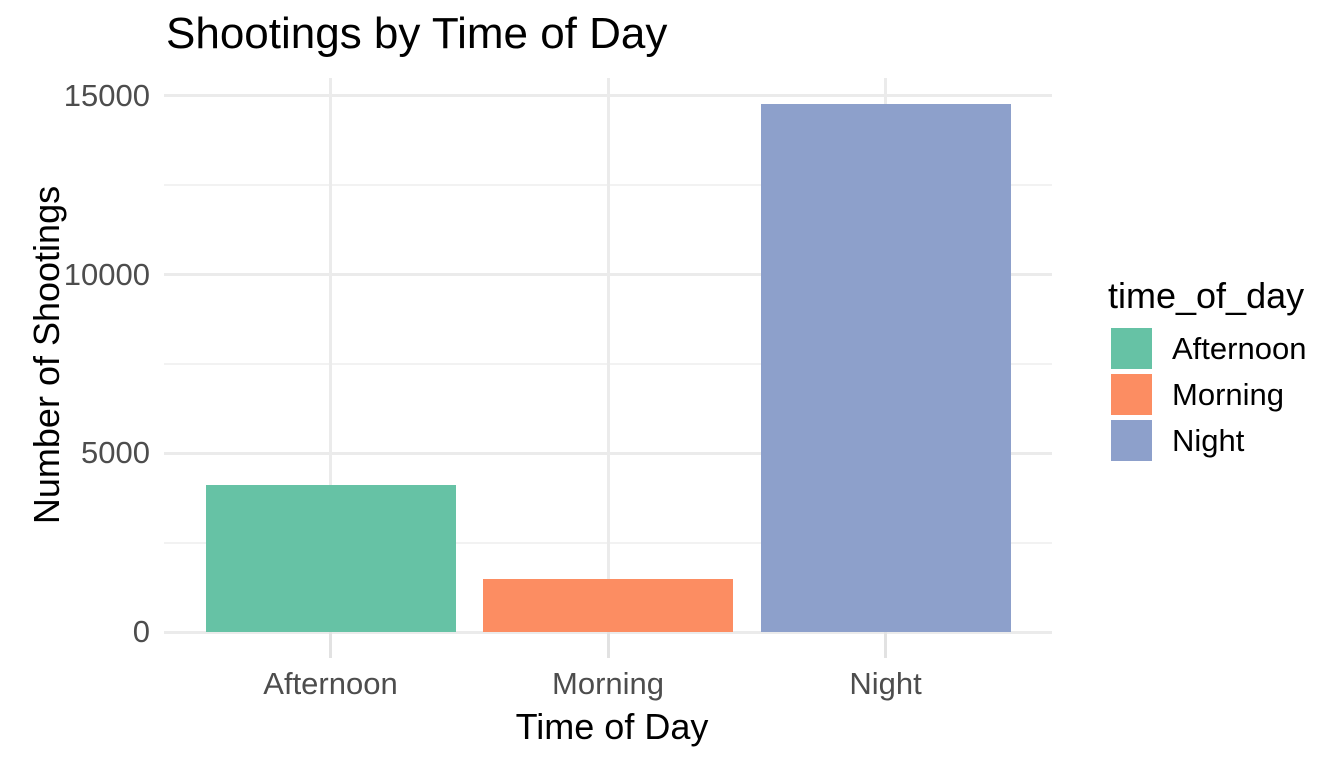  What do you see at coordinates (330, 683) in the screenshot?
I see `x-tick-label-afternoon: Afternoon` at bounding box center [330, 683].